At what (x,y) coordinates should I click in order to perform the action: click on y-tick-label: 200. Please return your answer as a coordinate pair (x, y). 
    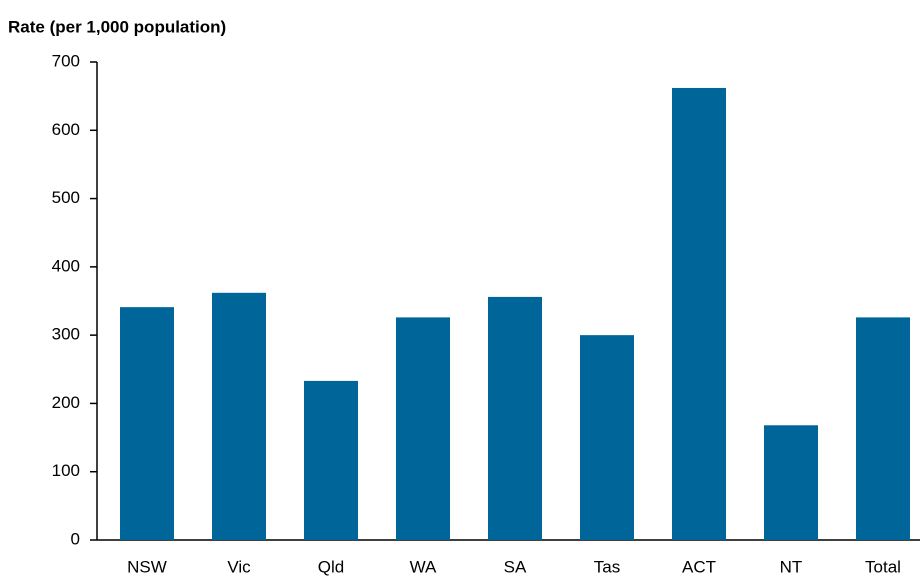
    Looking at the image, I should click on (66, 402).